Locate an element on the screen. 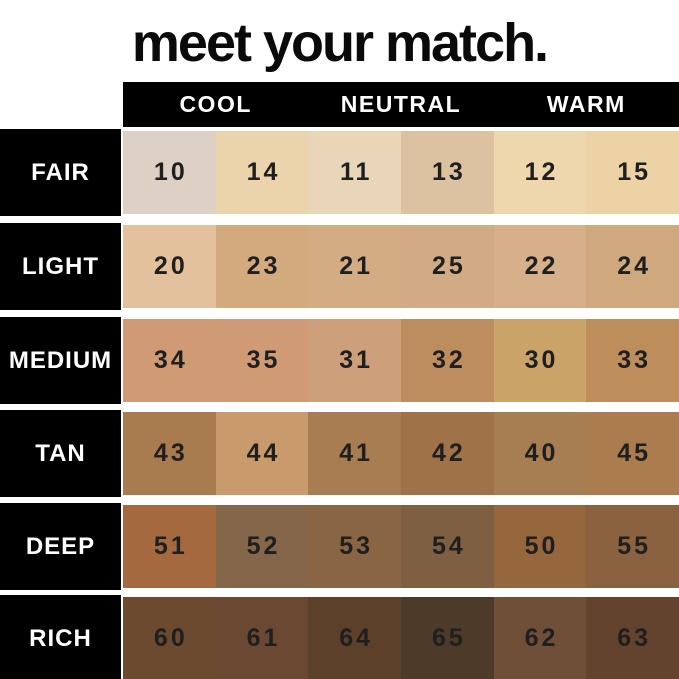 The width and height of the screenshot is (679, 679). shade-number: 50 is located at coordinates (541, 546).